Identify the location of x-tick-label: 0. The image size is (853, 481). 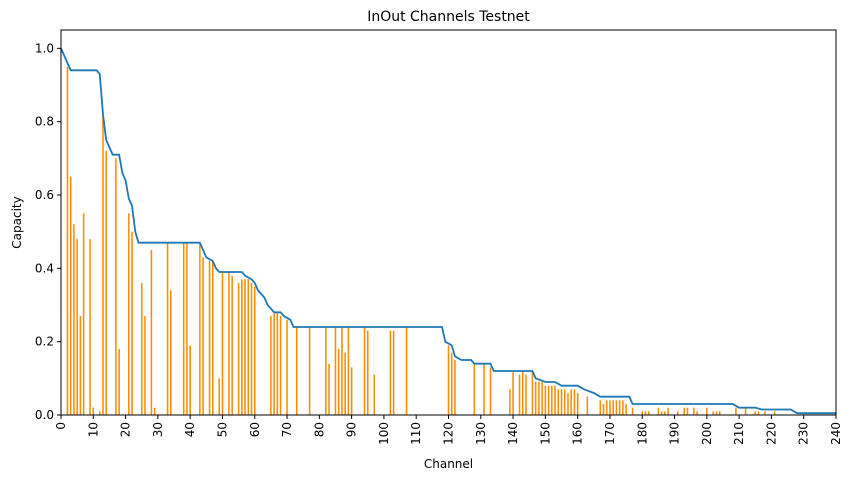
(61, 426).